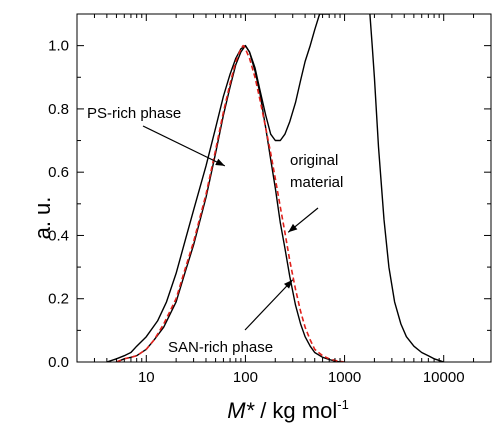 This screenshot has height=423, width=492. Describe the element at coordinates (343, 404) in the screenshot. I see `x-axis-title-exponent: -1` at that location.